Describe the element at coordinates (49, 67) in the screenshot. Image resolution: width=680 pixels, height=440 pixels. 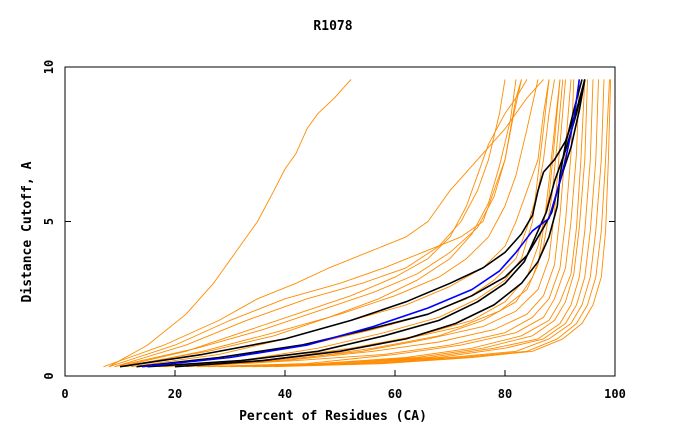
I see `y-tick-label: 10` at that location.